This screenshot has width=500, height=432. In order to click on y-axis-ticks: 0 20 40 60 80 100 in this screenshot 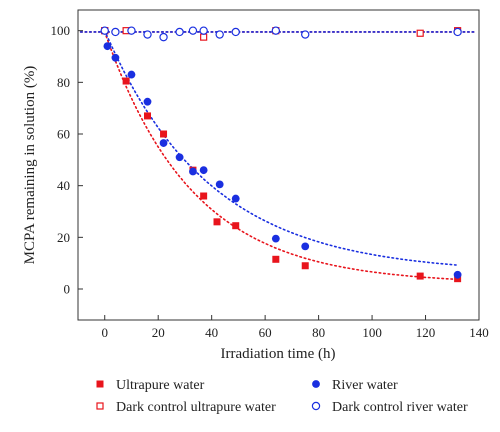, I will do `click(67, 160)`.